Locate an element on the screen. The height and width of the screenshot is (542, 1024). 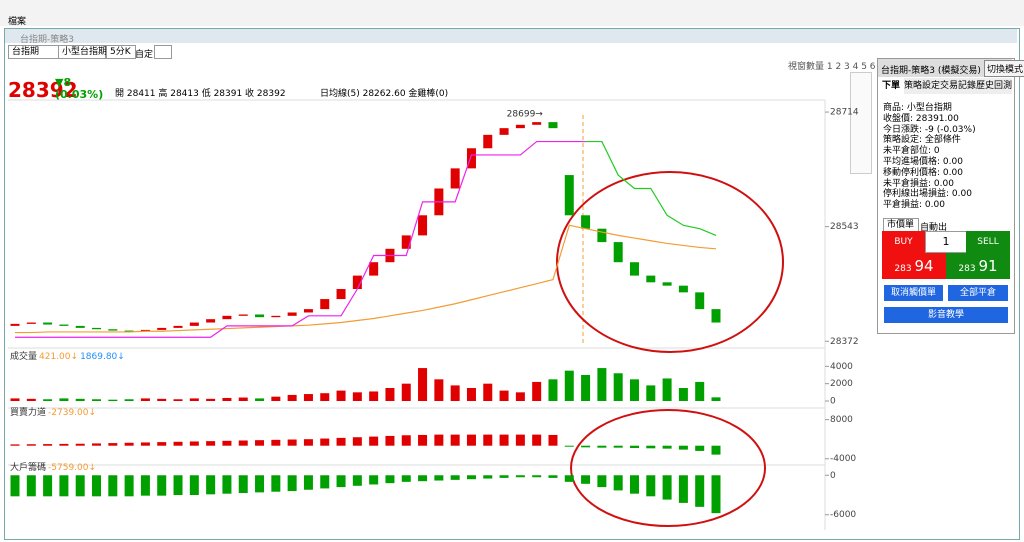
info-line: 未平倉部位: 0 is located at coordinates (911, 151).